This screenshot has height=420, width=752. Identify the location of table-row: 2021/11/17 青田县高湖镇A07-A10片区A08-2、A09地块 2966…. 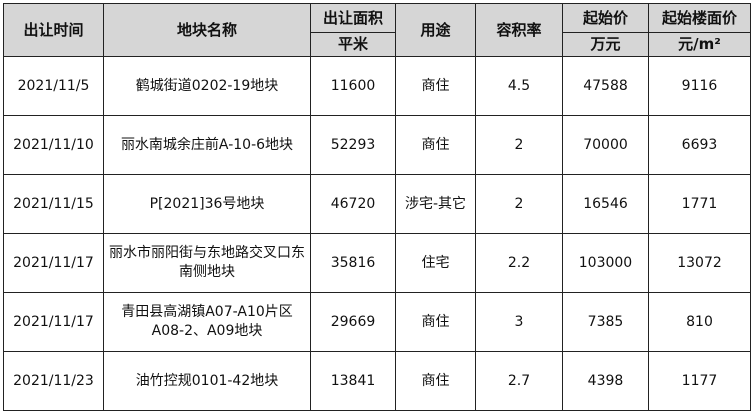
(377, 322).